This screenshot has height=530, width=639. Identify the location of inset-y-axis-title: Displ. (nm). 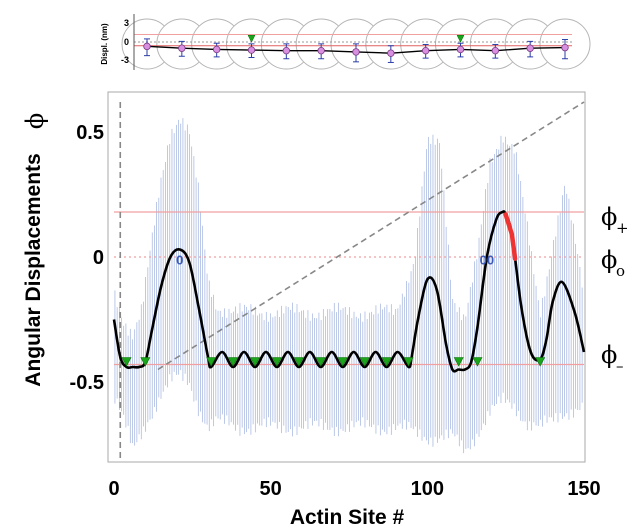
(104, 44).